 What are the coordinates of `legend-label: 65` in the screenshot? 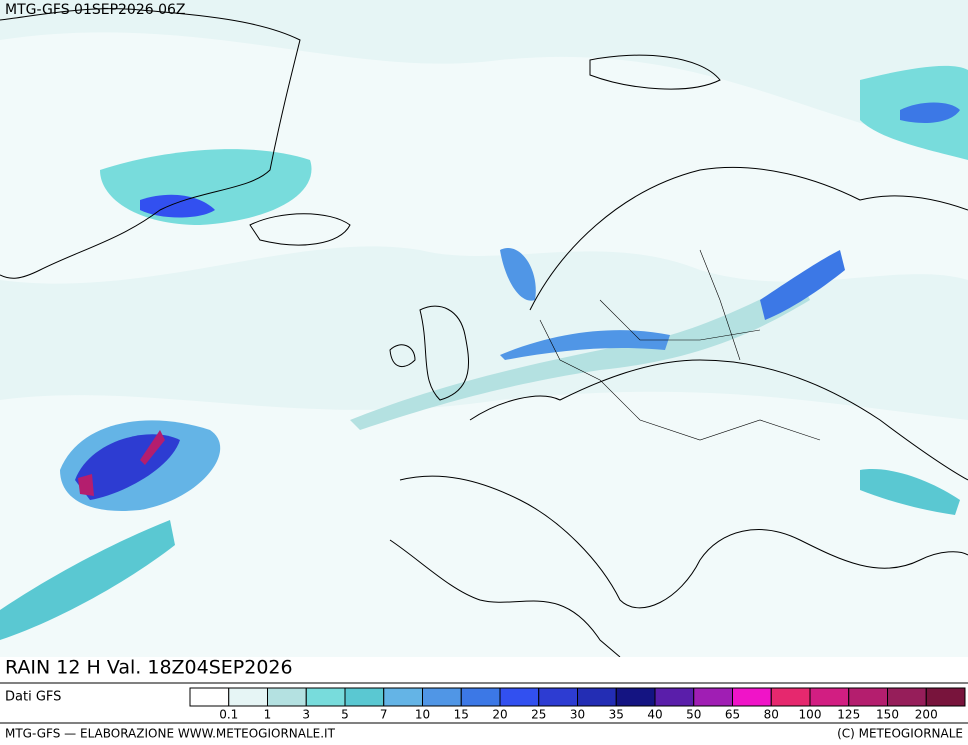 It's located at (732, 715).